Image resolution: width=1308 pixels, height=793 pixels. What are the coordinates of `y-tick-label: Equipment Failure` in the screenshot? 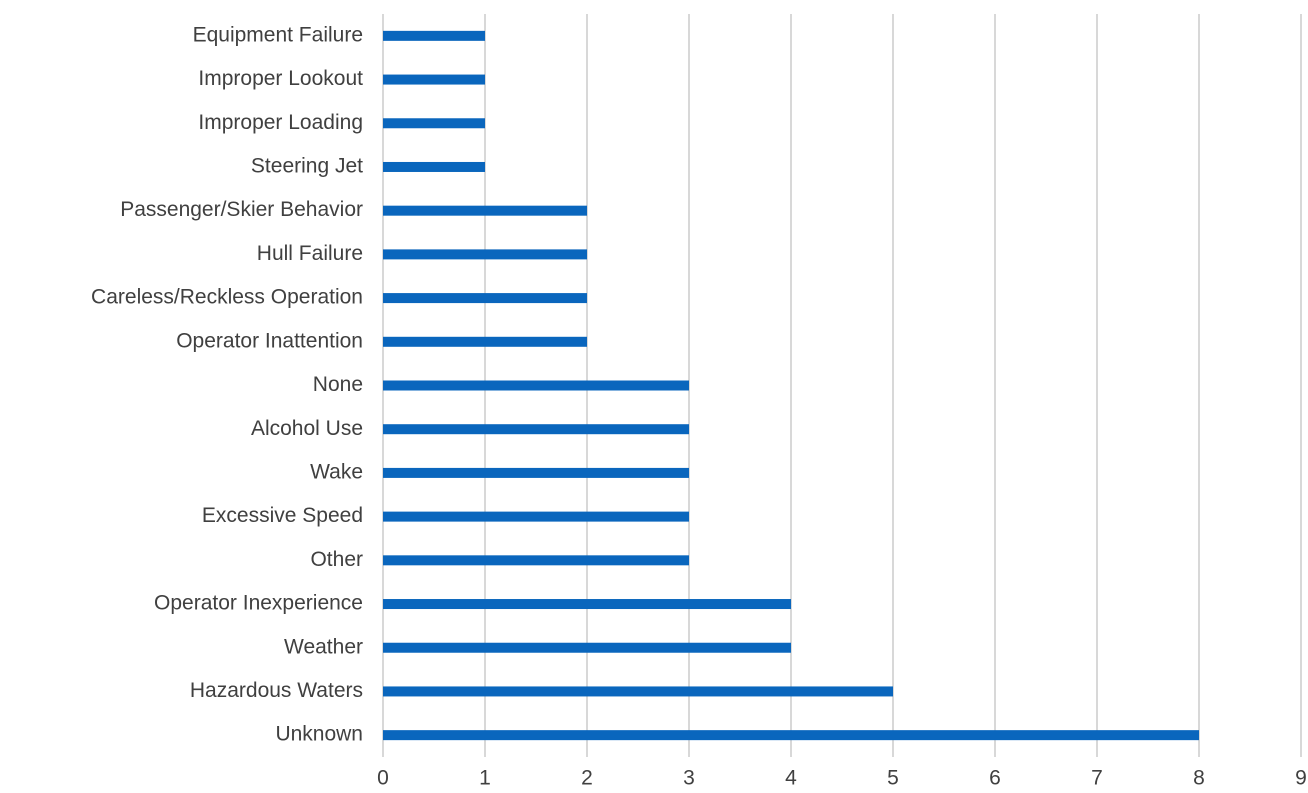 It's located at (278, 34).